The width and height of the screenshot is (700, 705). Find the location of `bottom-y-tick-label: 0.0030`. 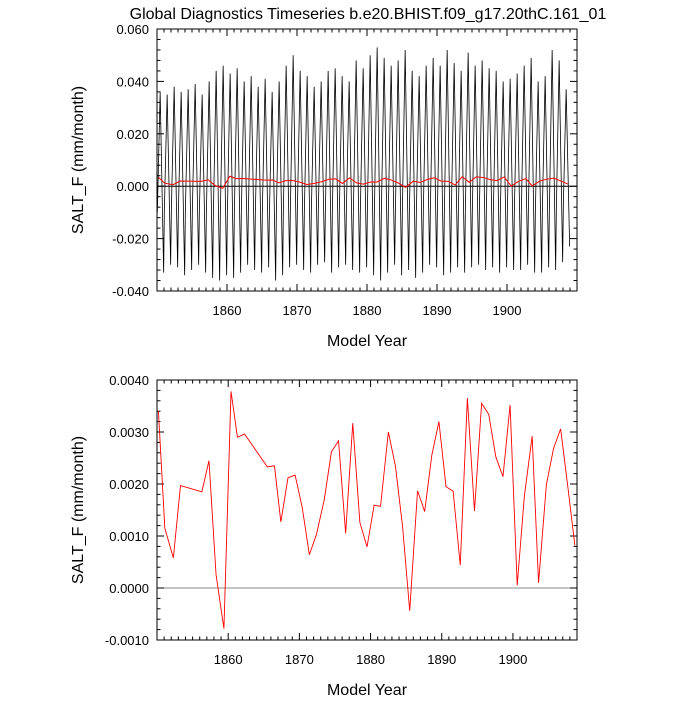

bottom-y-tick-label: 0.0030 is located at coordinates (129, 432).